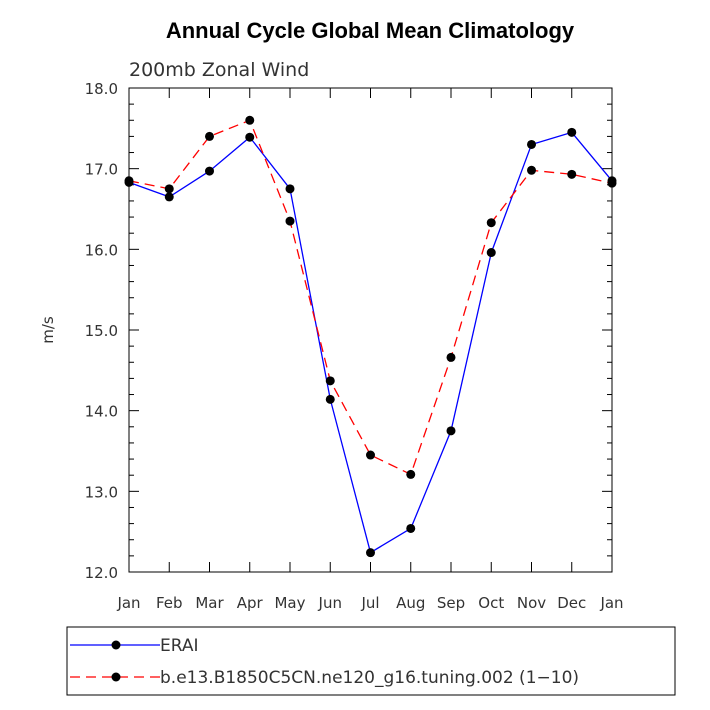  Describe the element at coordinates (169, 603) in the screenshot. I see `x-tick-label: Feb` at that location.